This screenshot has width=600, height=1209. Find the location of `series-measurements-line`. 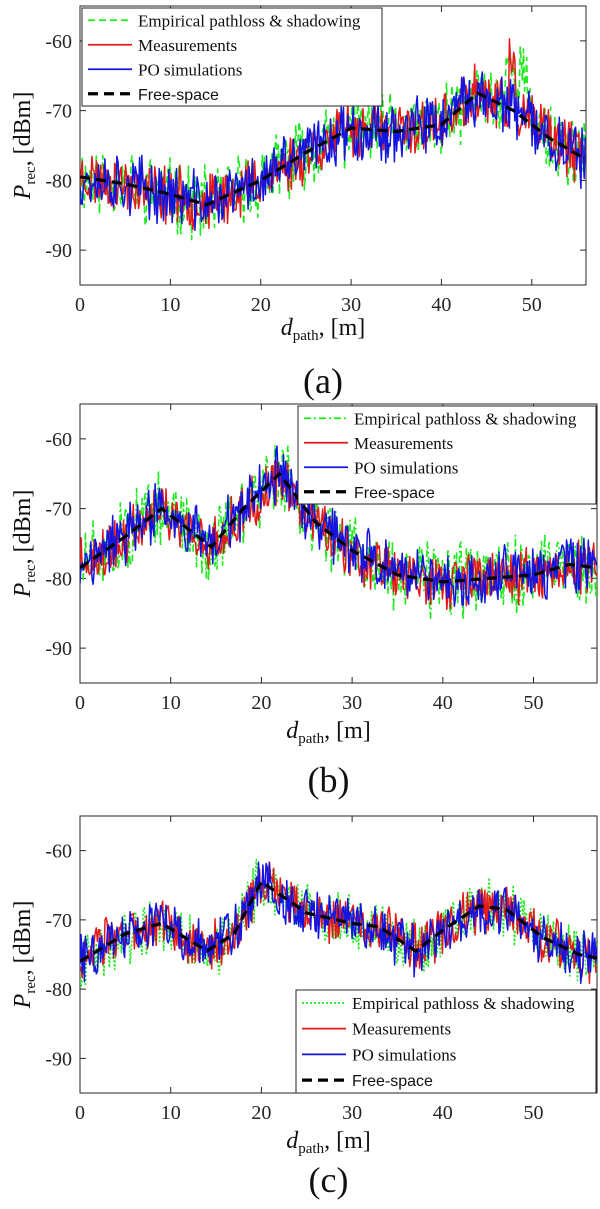

series-measurements-line is located at coordinates (338, 535).